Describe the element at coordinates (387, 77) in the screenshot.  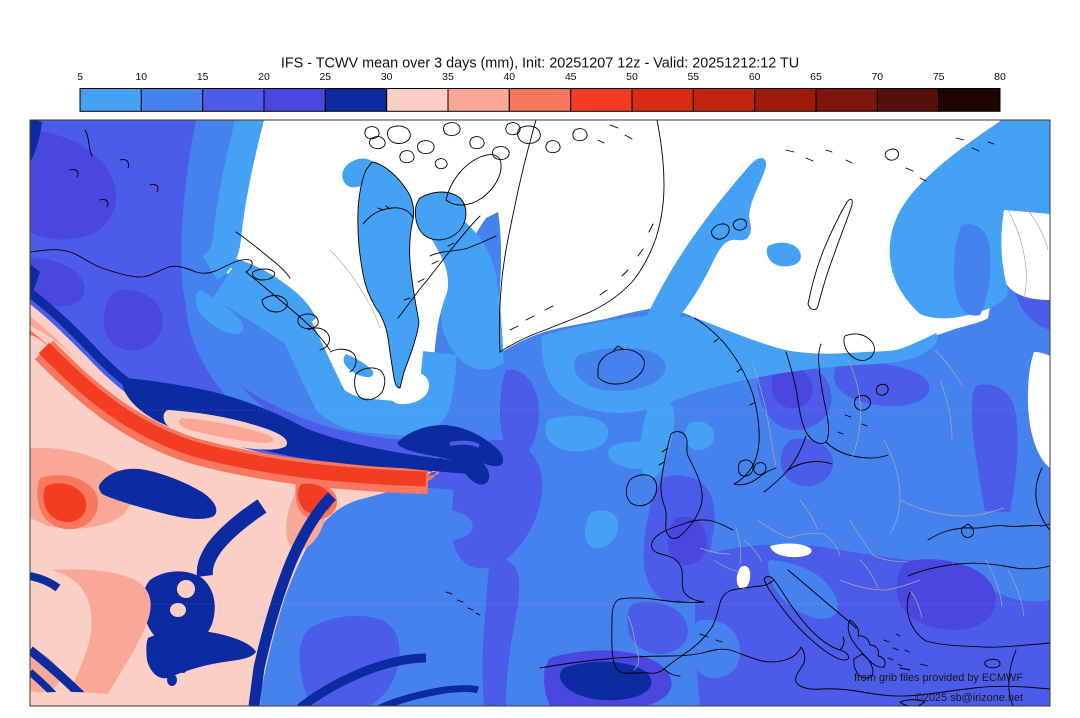
I see `svg-text: 30` at that location.